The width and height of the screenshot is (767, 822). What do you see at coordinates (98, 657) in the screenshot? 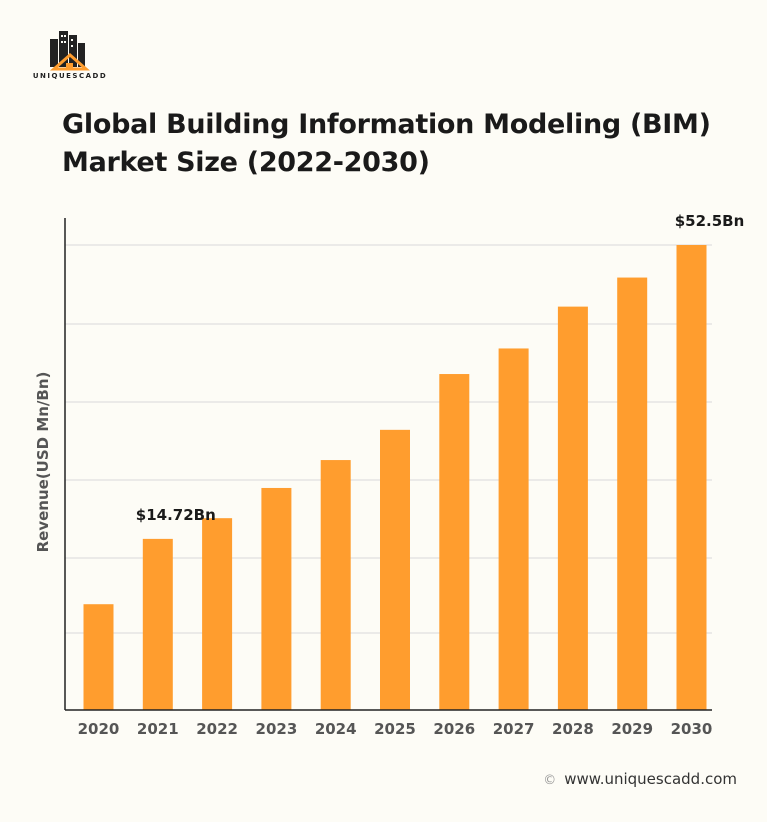
I see `bar-2020` at bounding box center [98, 657].